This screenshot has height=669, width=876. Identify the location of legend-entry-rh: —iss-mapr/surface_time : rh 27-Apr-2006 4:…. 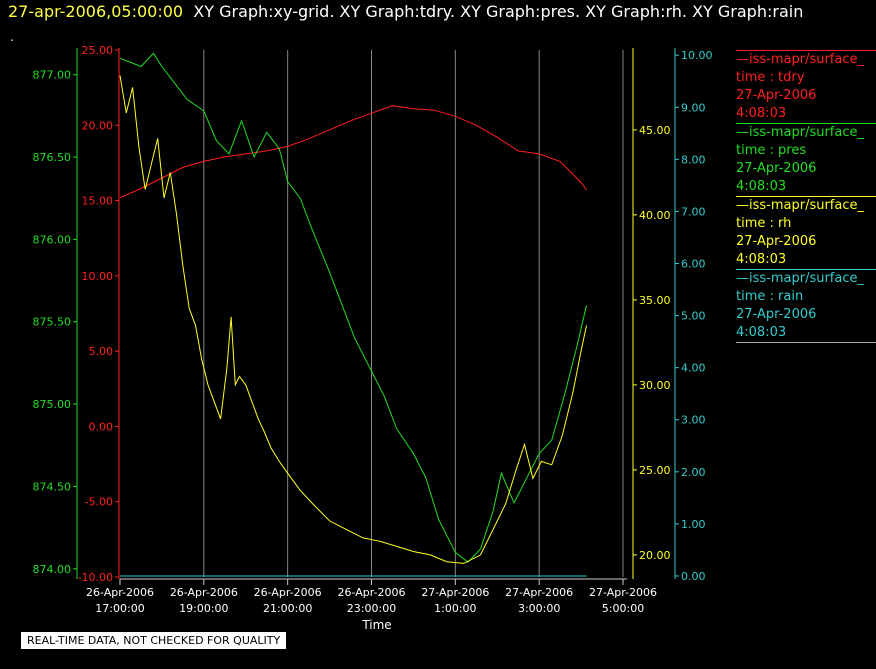
(806, 232).